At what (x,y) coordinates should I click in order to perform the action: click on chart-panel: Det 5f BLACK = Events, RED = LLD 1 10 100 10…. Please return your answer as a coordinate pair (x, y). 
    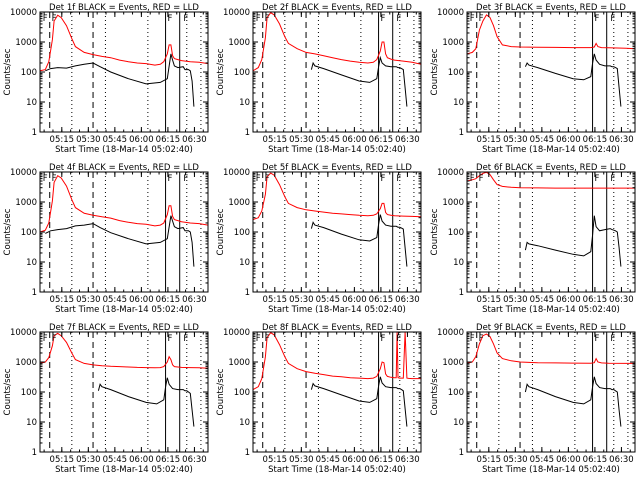
    Looking at the image, I should click on (319, 239).